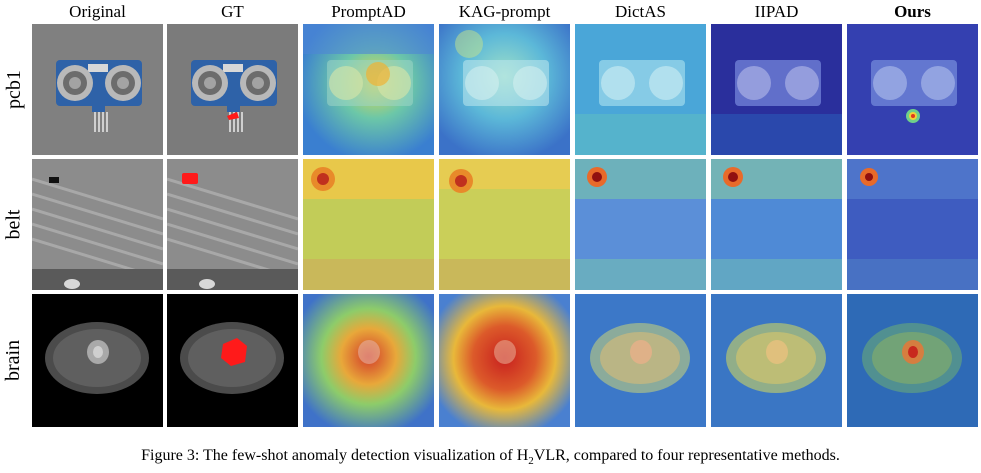 The image size is (981, 473). What do you see at coordinates (640, 89) in the screenshot?
I see `pcb1-dictas-heatmap` at bounding box center [640, 89].